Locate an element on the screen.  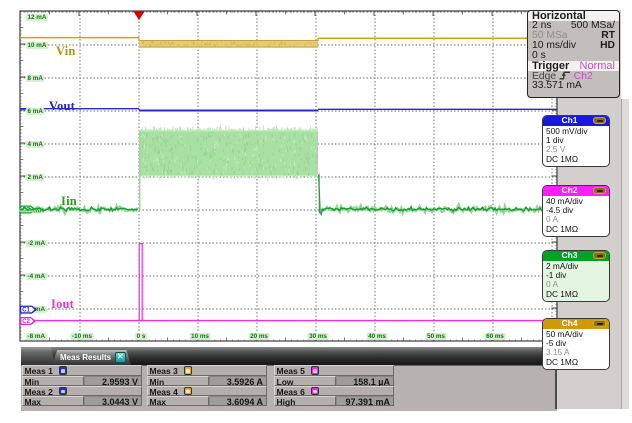
svg-text: C2 is located at coordinates (26, 322).